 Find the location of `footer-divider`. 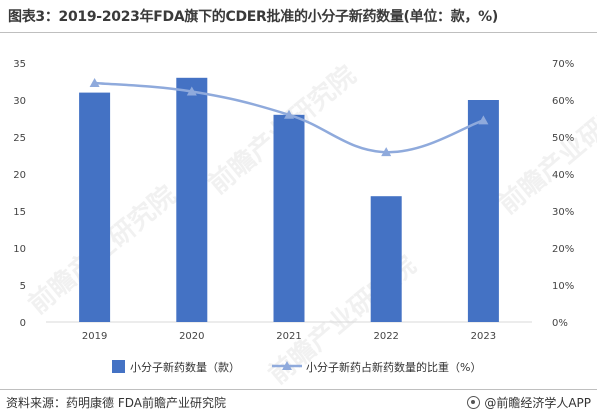

footer-divider is located at coordinates (298, 389).